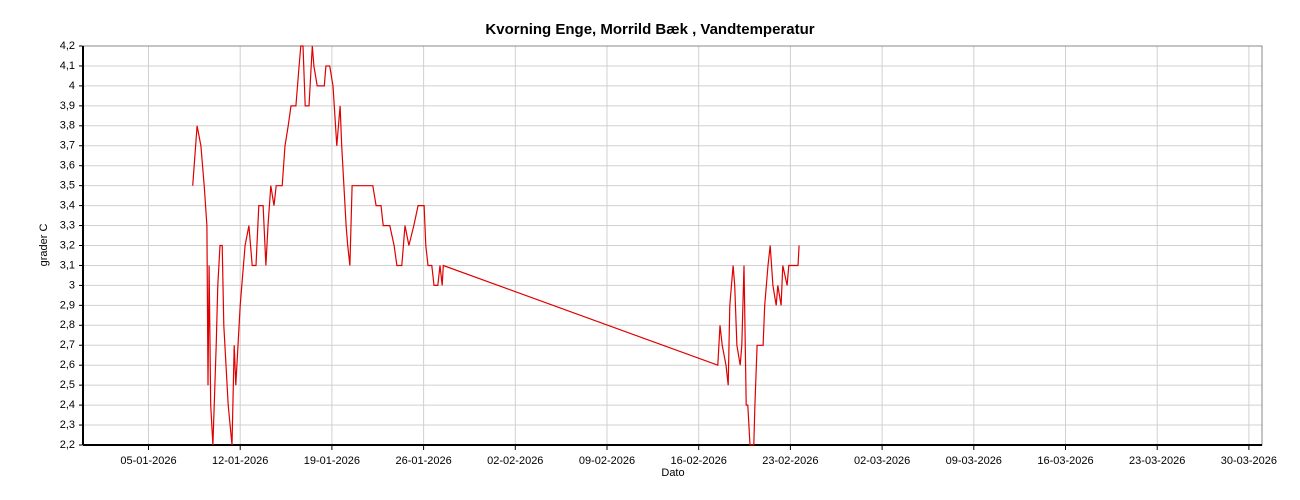  Describe the element at coordinates (67, 186) in the screenshot. I see `y-tick-label: 3,5` at that location.